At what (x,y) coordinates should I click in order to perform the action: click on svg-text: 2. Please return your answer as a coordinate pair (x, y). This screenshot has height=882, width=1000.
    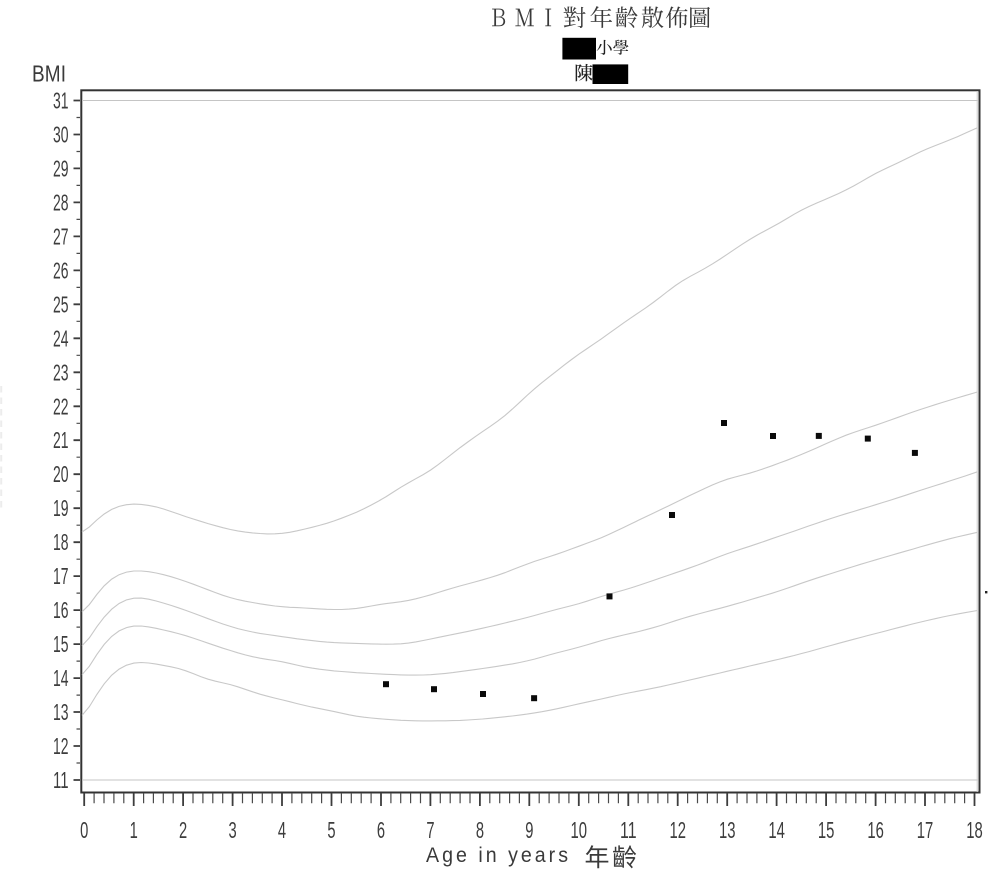
    Looking at the image, I should click on (183, 831).